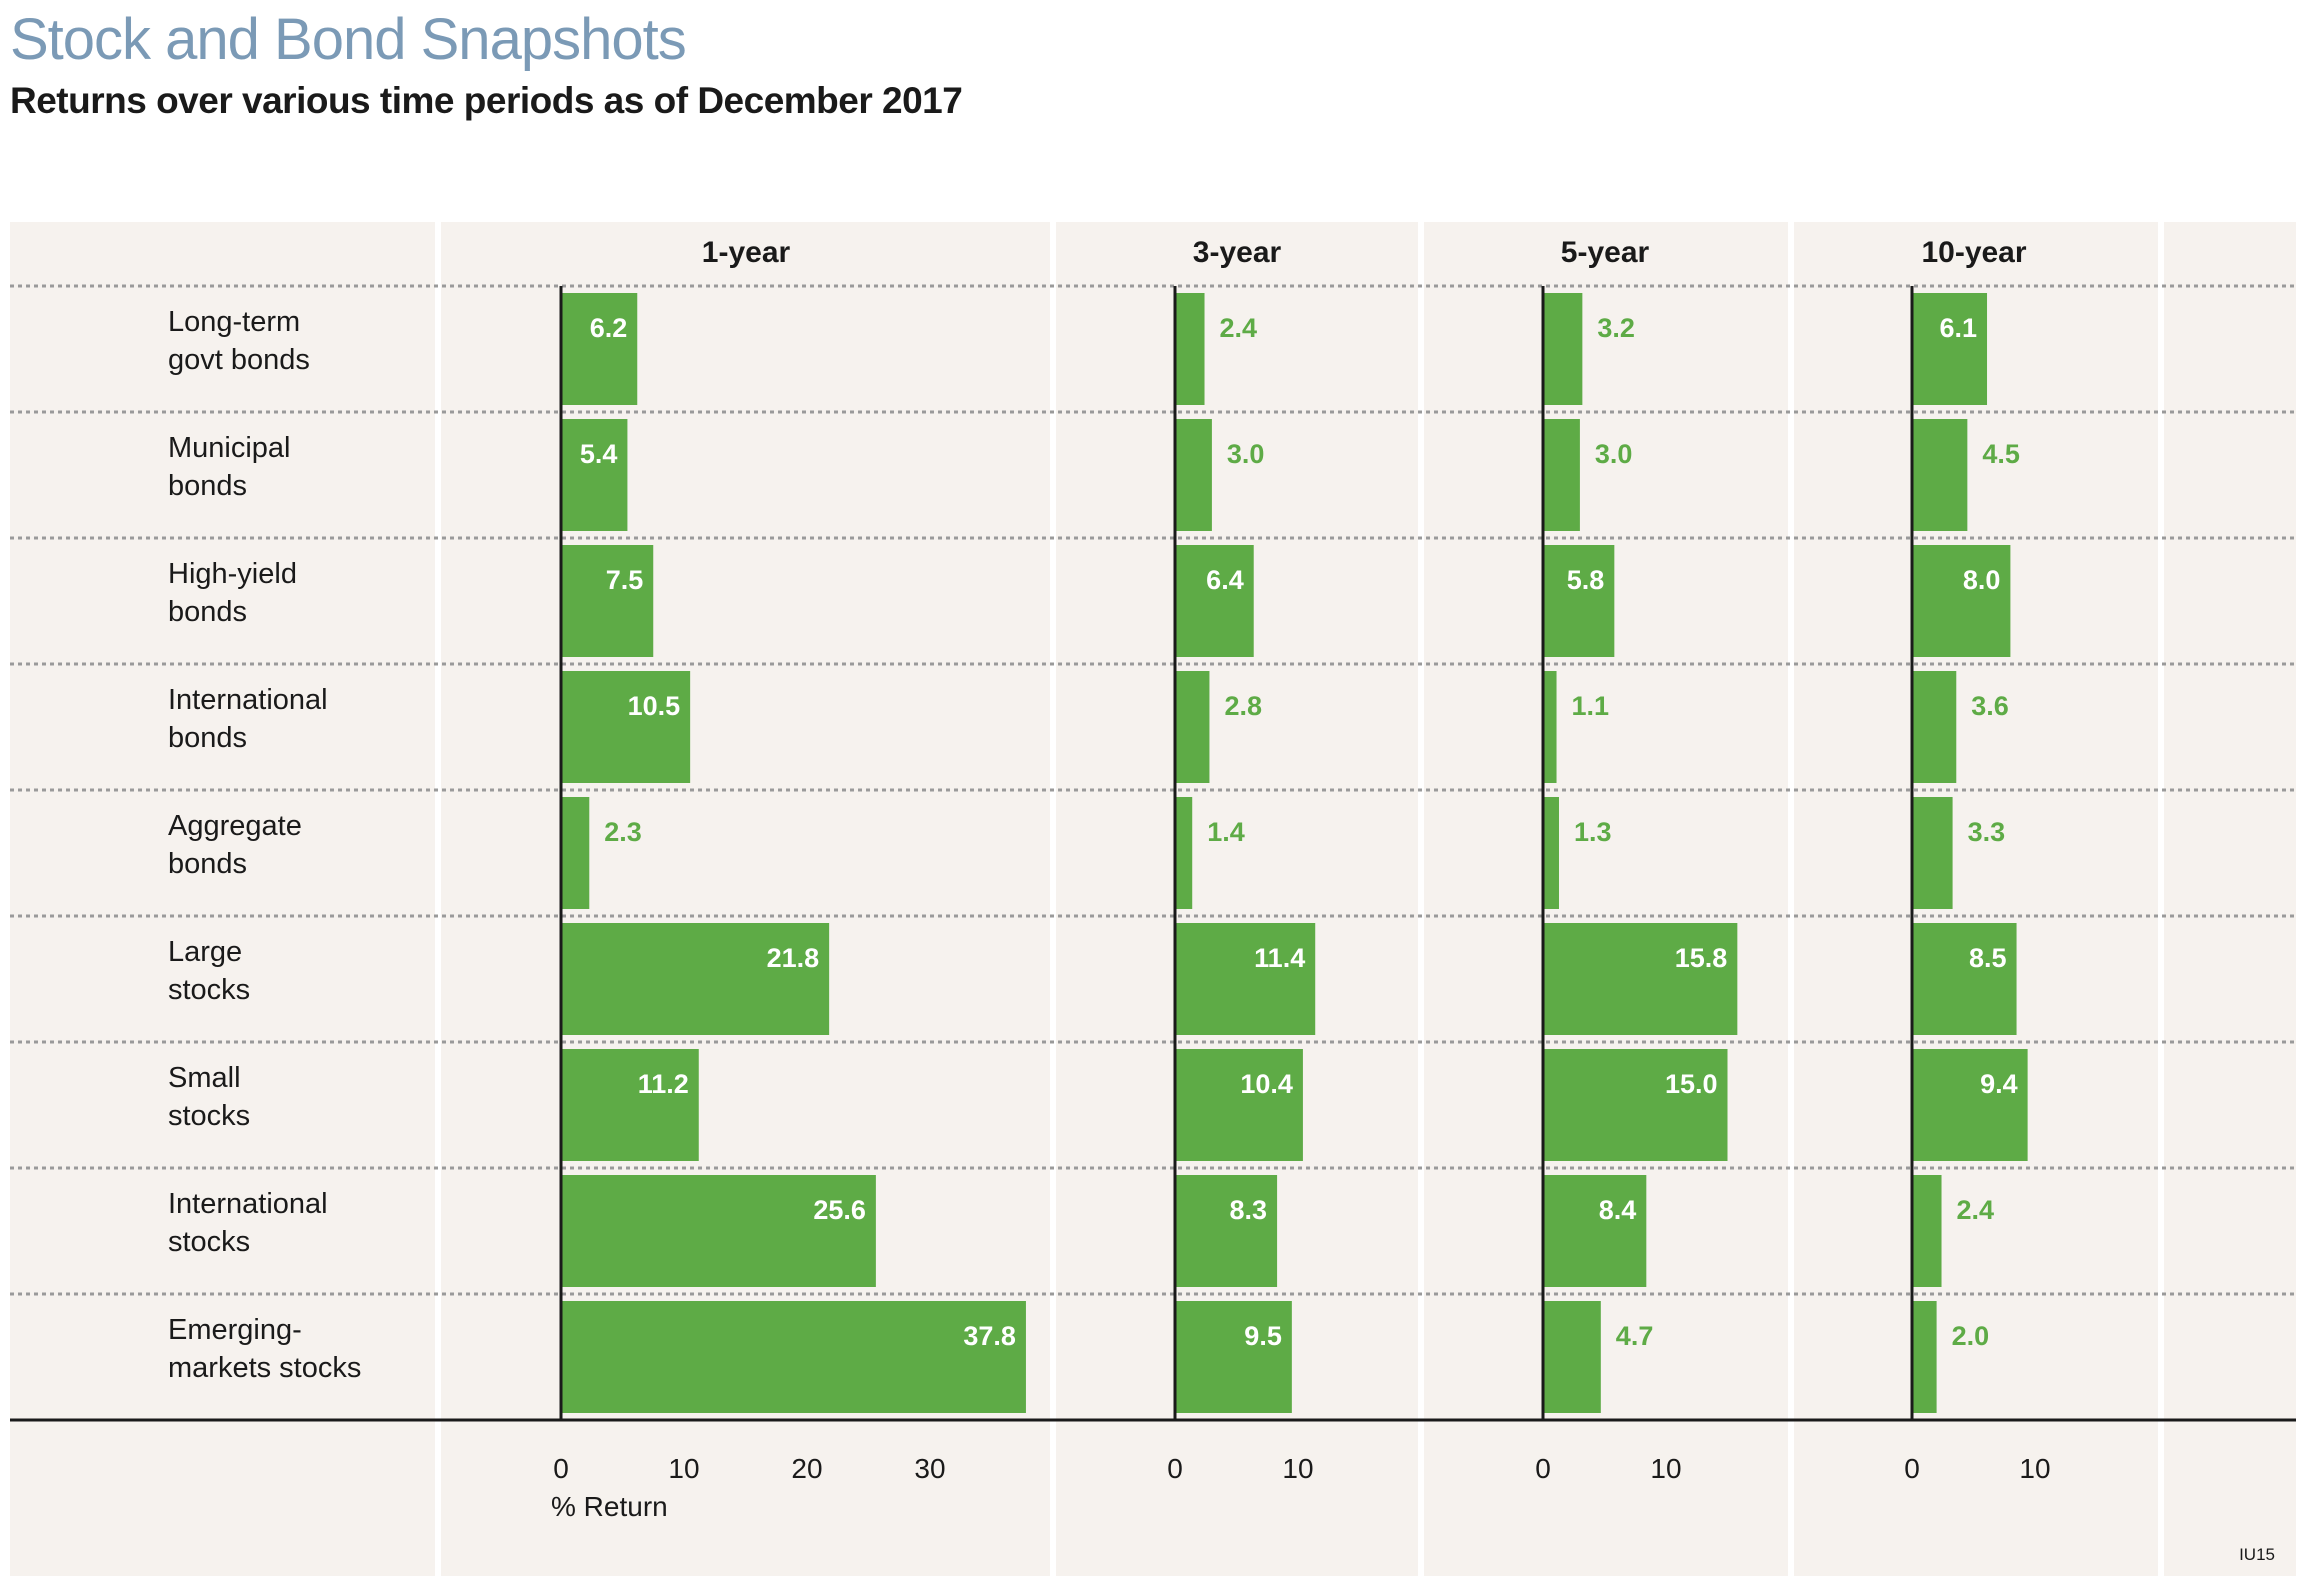 This screenshot has width=2300, height=1584. What do you see at coordinates (1605, 252) in the screenshot?
I see `series-header: 5-year` at bounding box center [1605, 252].